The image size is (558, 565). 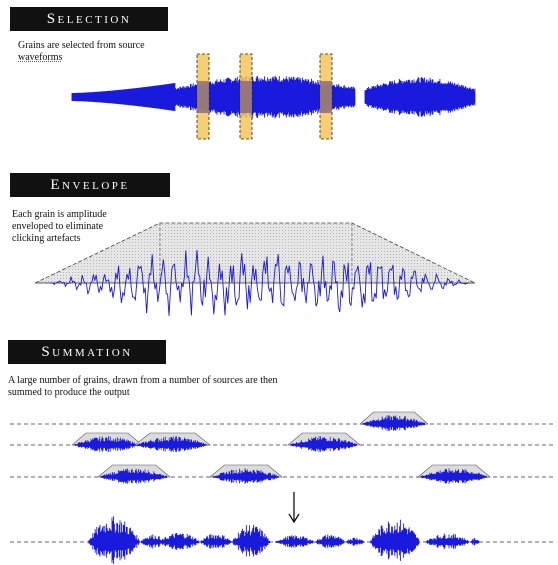 I want to click on envelope-caption-line2: enveloped to eliminate, so click(x=58, y=226).